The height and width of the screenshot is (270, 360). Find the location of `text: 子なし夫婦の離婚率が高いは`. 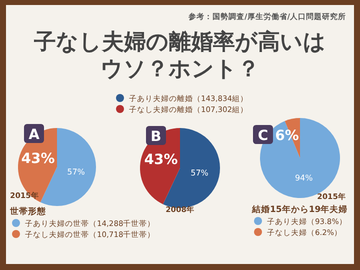

text: 子なし夫婦の離婚率が高いは is located at coordinates (179, 42).